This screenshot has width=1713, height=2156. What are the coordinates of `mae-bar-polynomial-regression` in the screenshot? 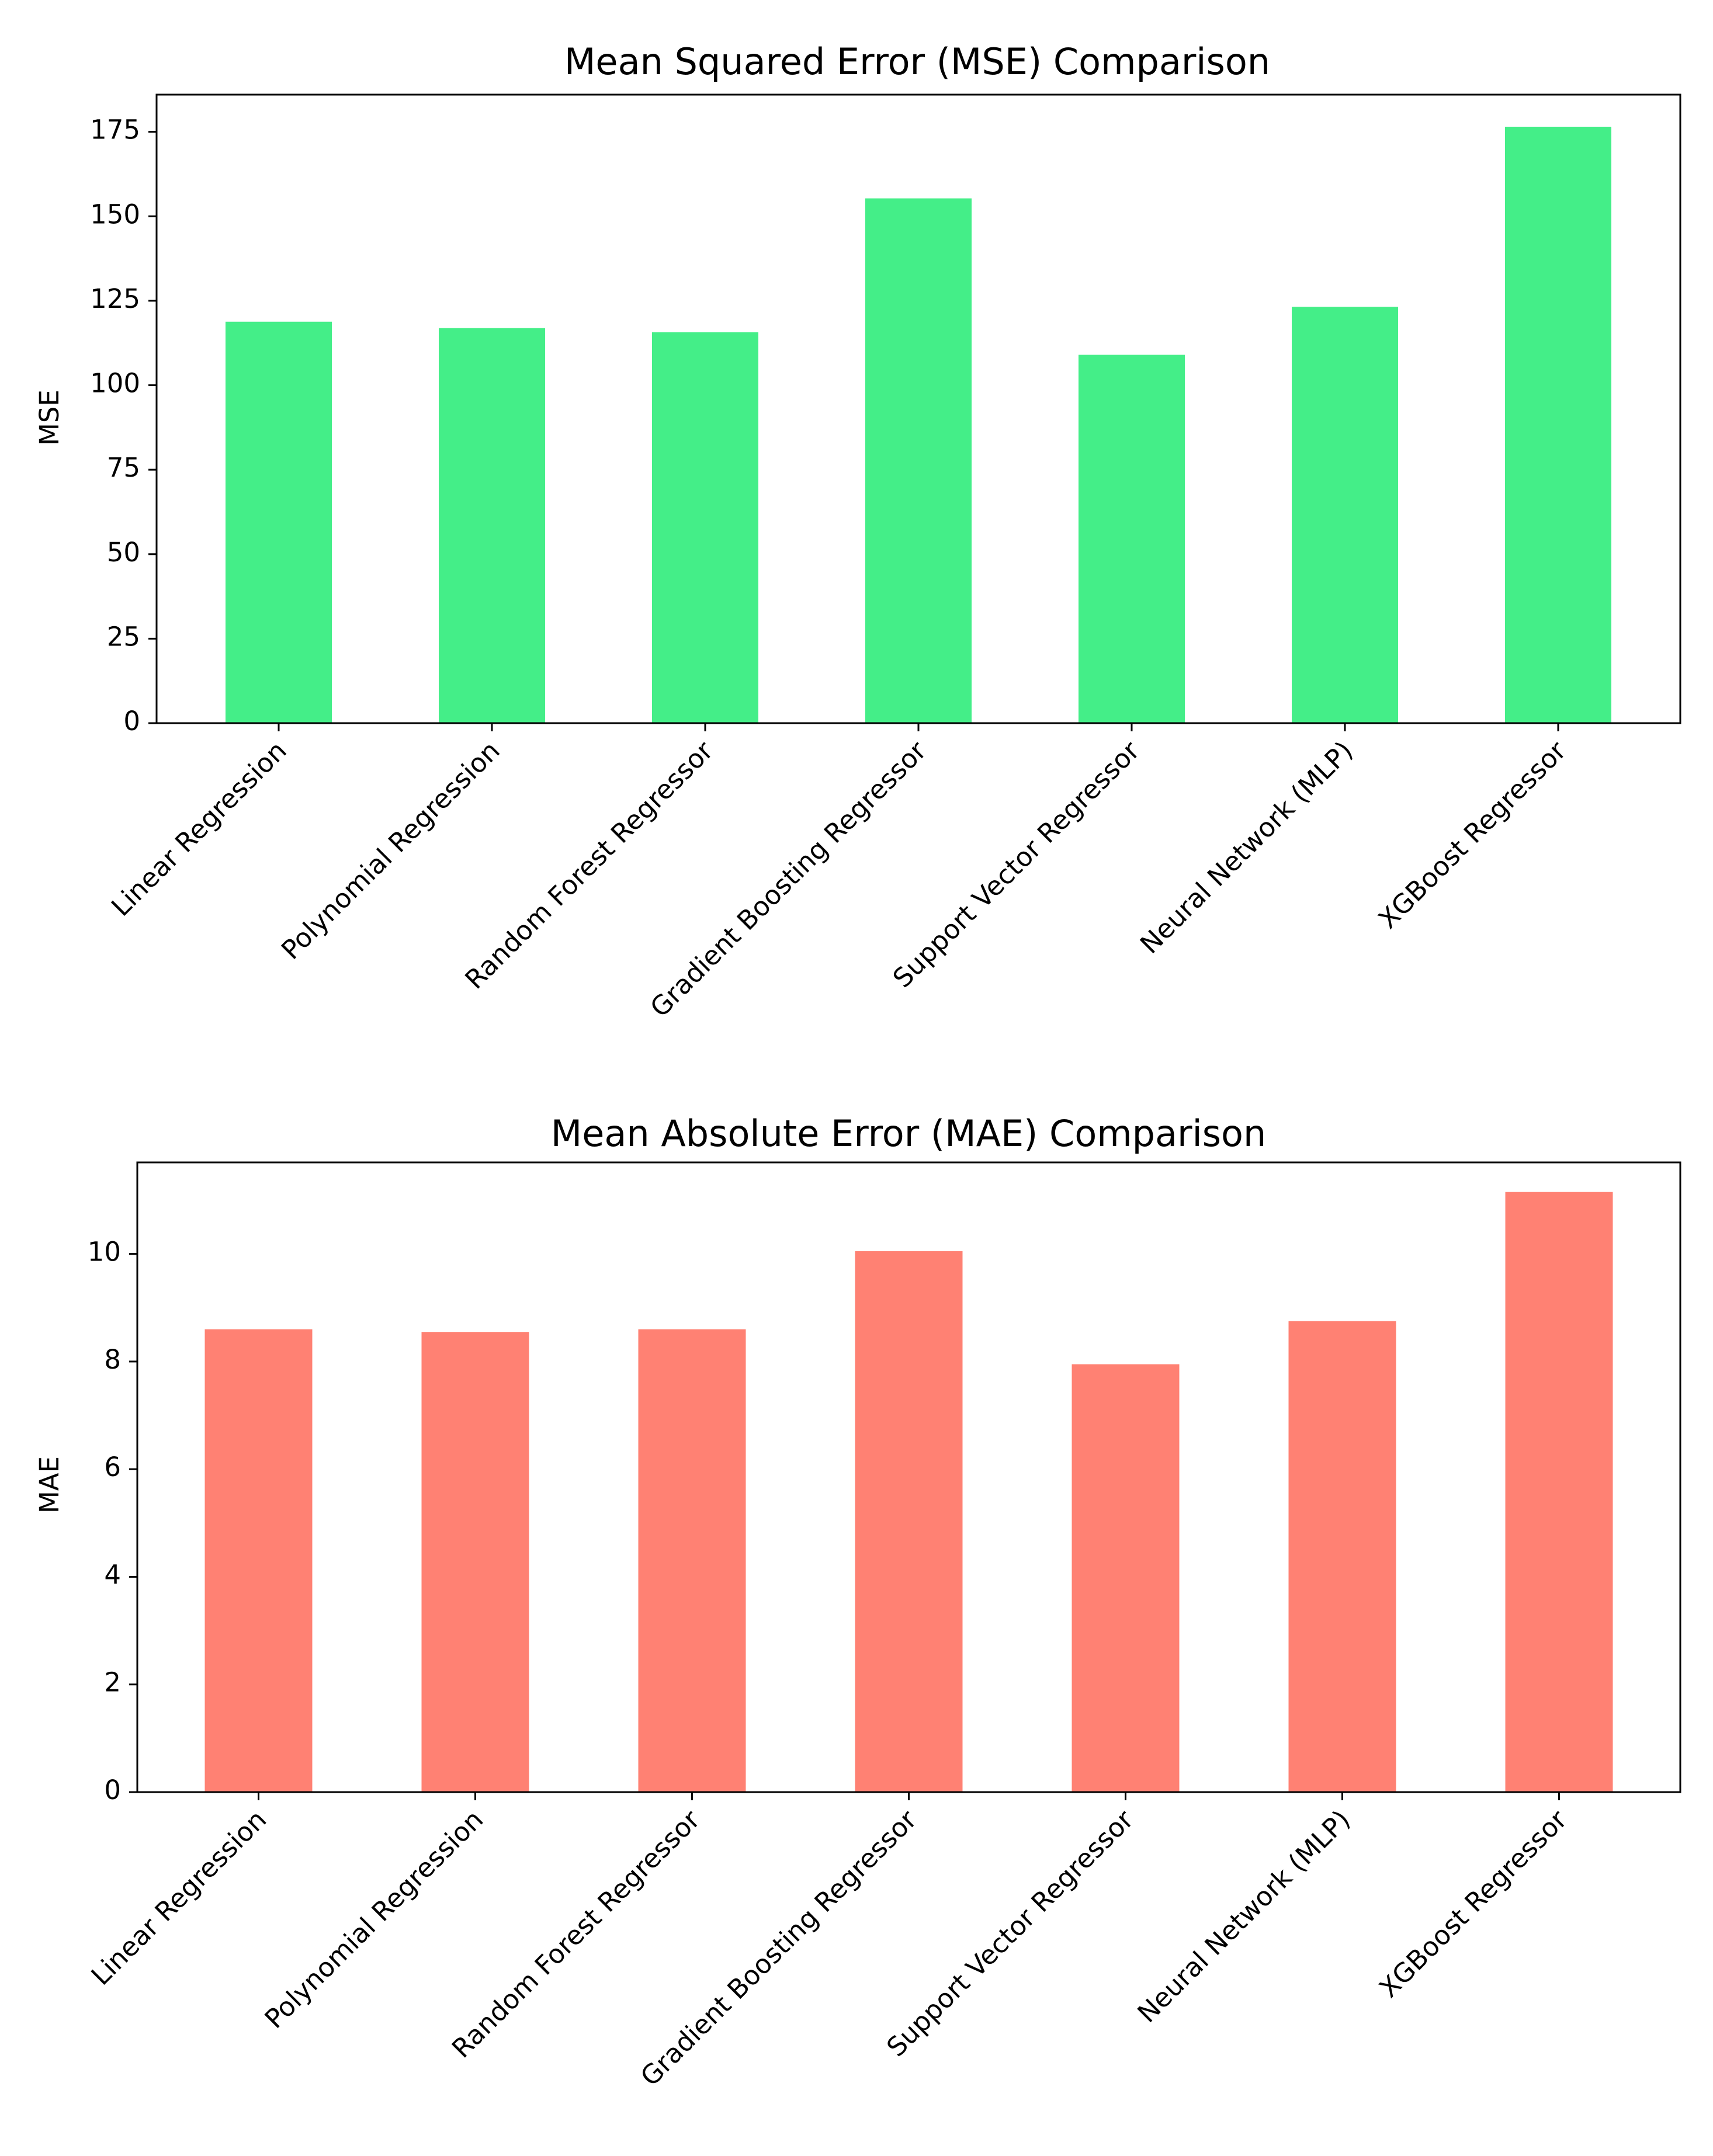 It's located at (475, 1562).